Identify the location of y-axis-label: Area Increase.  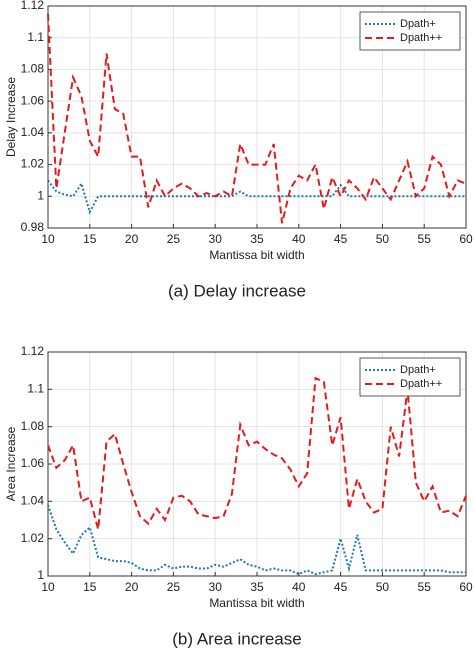
(11, 463).